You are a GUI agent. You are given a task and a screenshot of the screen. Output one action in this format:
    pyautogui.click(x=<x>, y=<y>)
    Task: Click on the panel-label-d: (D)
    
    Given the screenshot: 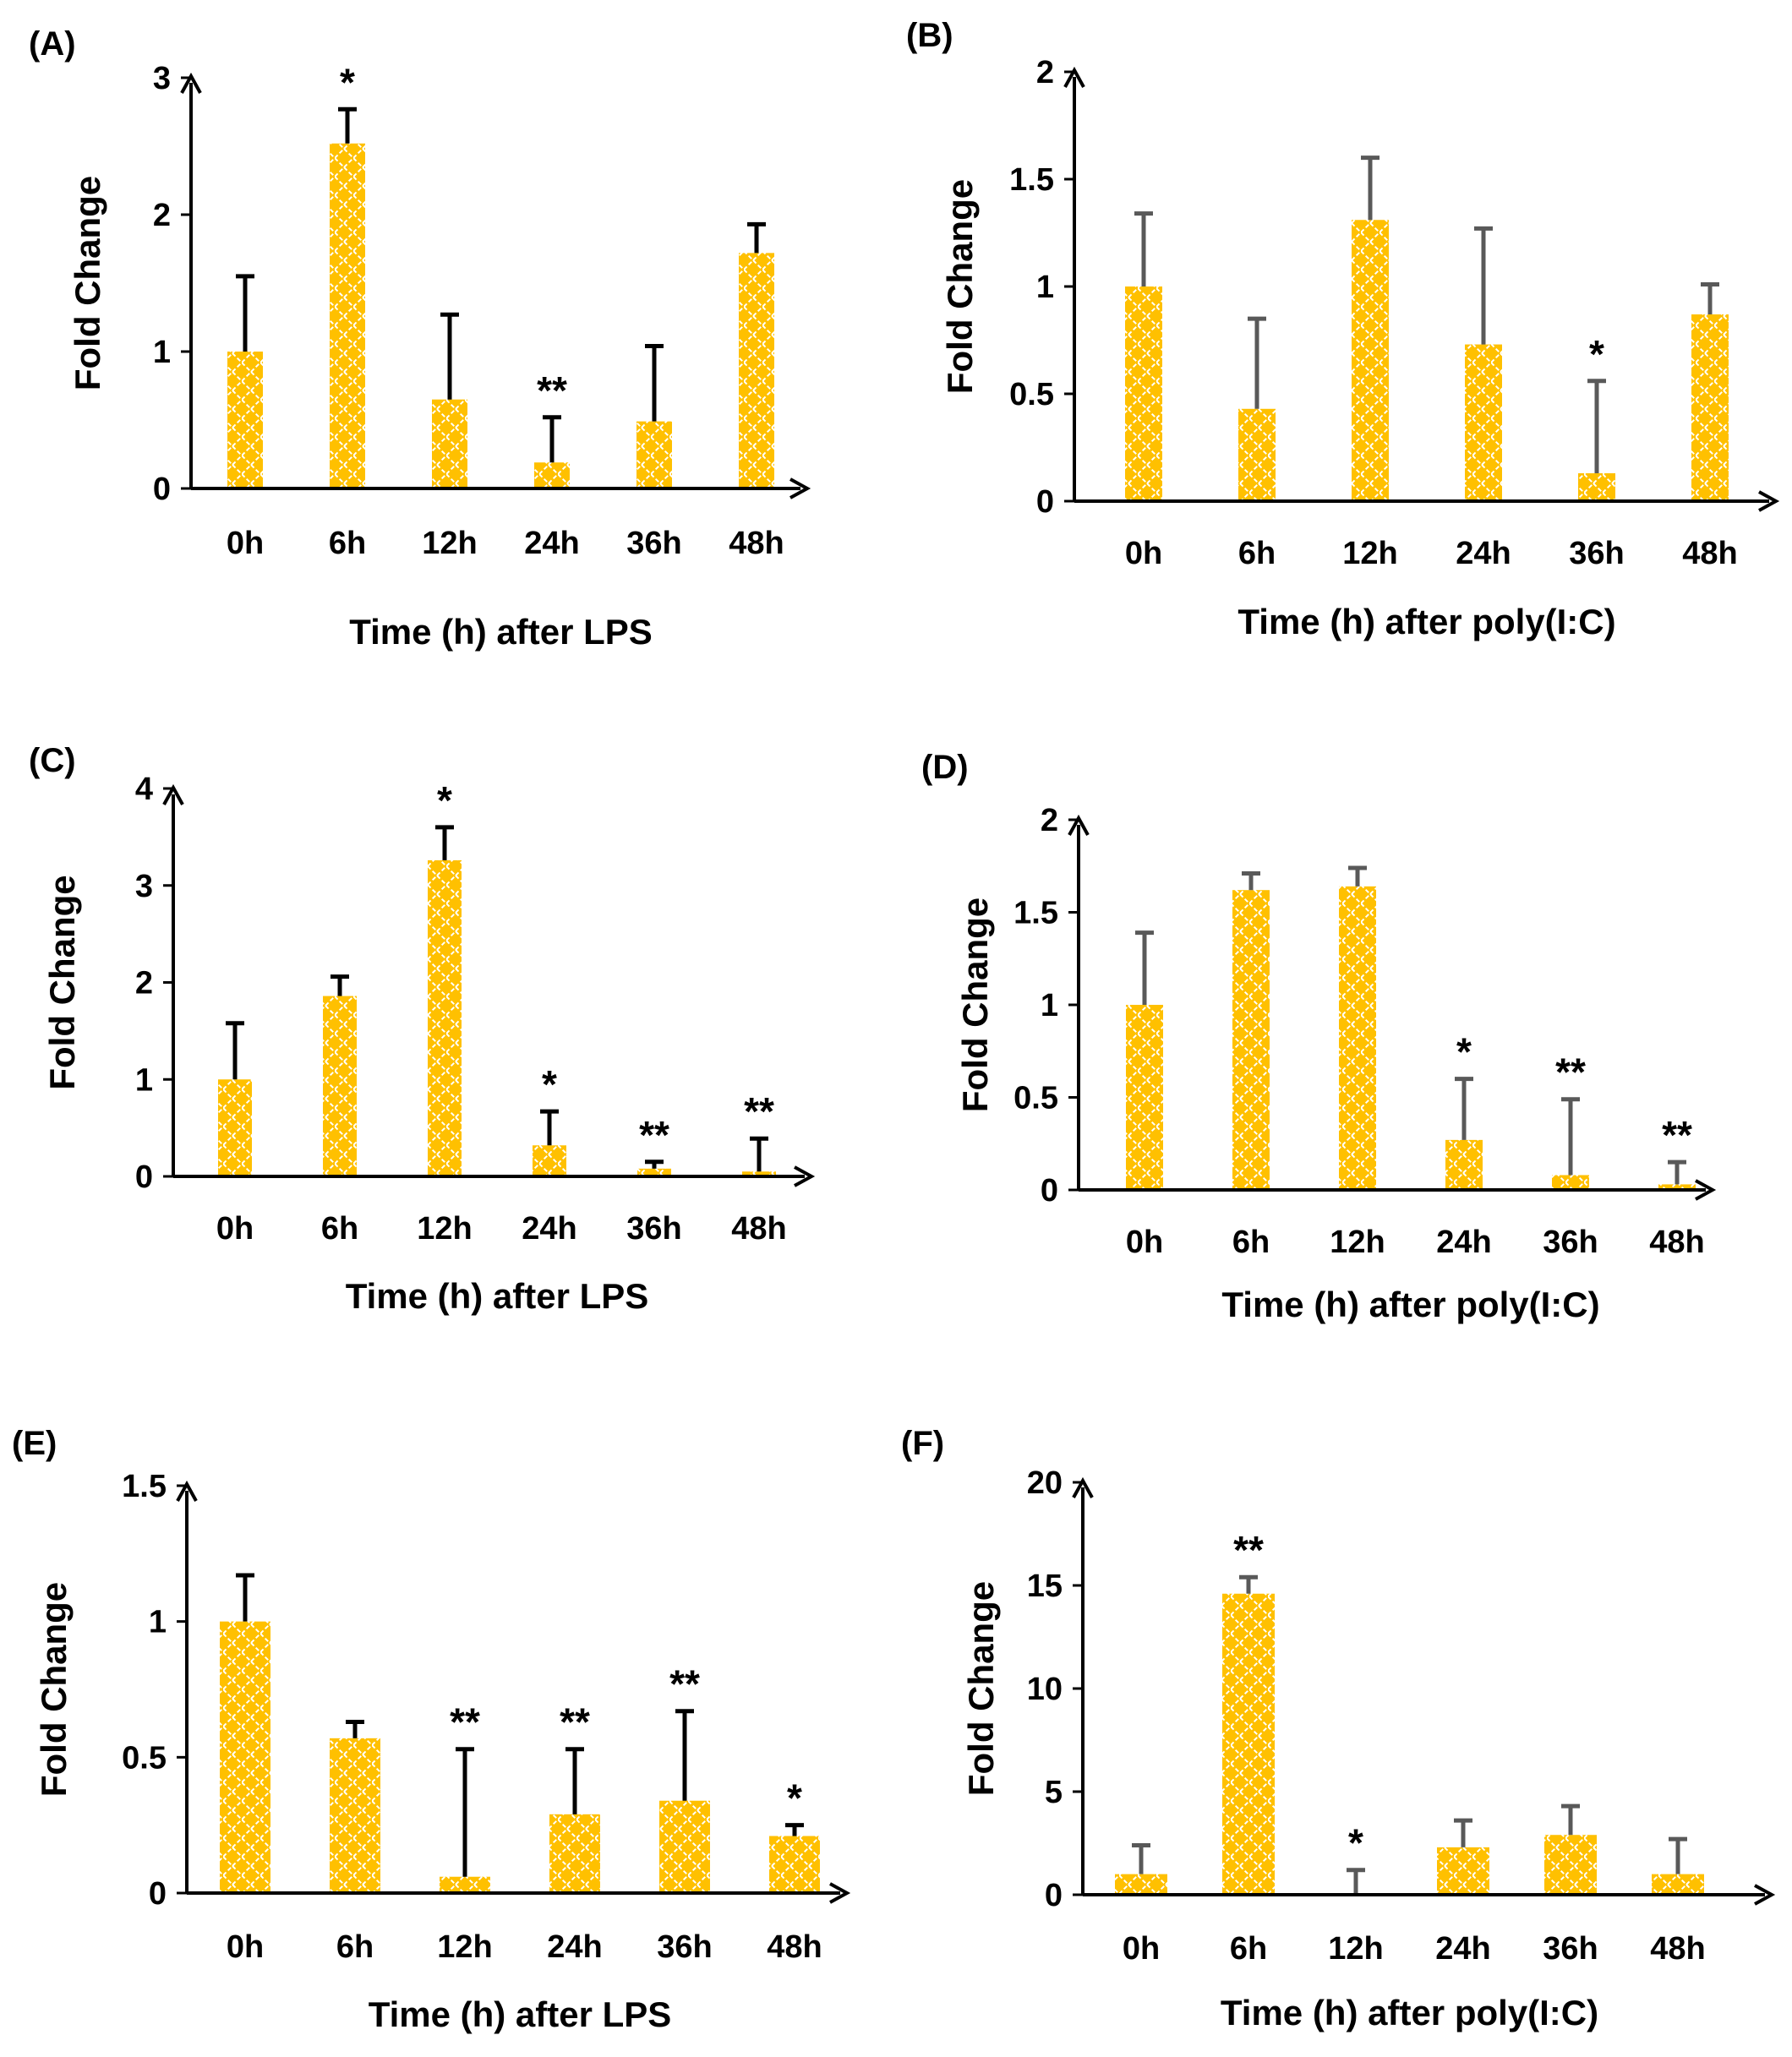 What is the action you would take?
    pyautogui.click(x=945, y=767)
    